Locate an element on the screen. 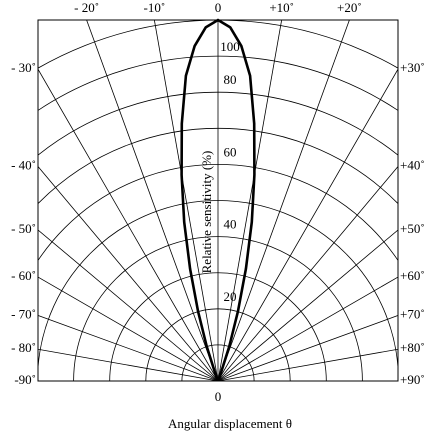 Image resolution: width=433 pixels, height=442 pixels. r-tick-label: 0 is located at coordinates (218, 396).